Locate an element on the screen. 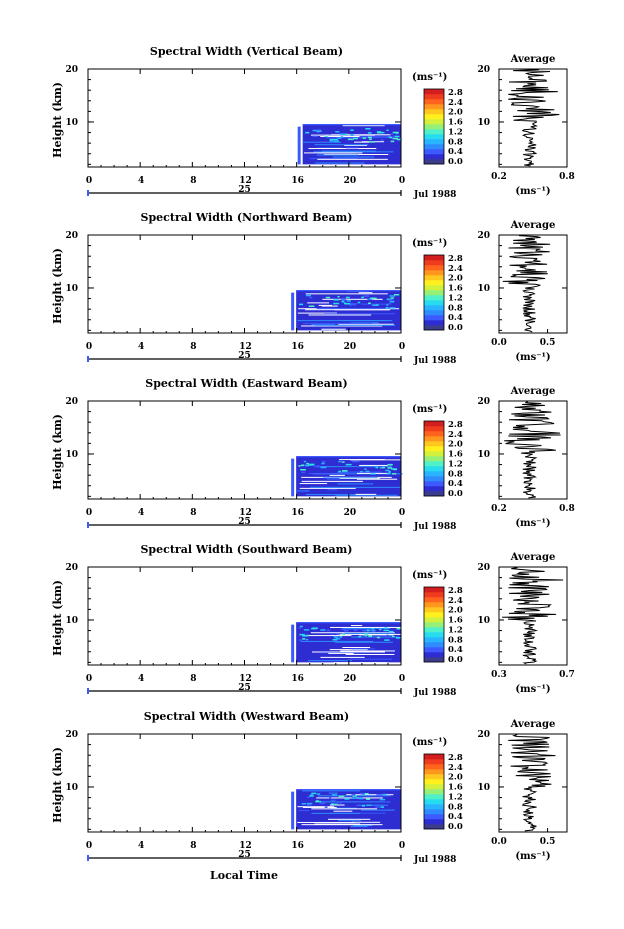 The height and width of the screenshot is (929, 624). colorbar-tick-label: 1.6 is located at coordinates (455, 289).